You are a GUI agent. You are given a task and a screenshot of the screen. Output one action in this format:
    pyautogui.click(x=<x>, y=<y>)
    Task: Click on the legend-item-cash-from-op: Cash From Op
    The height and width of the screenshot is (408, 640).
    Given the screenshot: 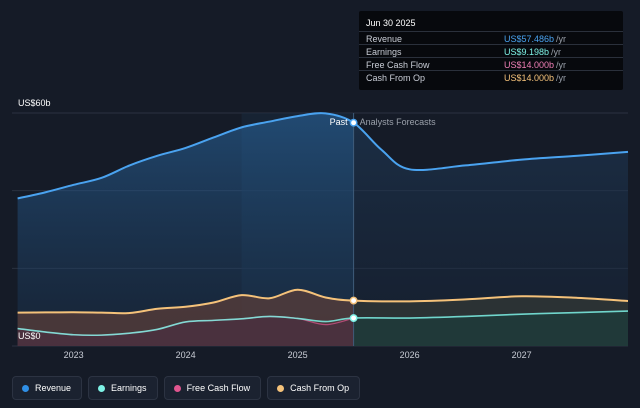 What is the action you would take?
    pyautogui.click(x=314, y=388)
    